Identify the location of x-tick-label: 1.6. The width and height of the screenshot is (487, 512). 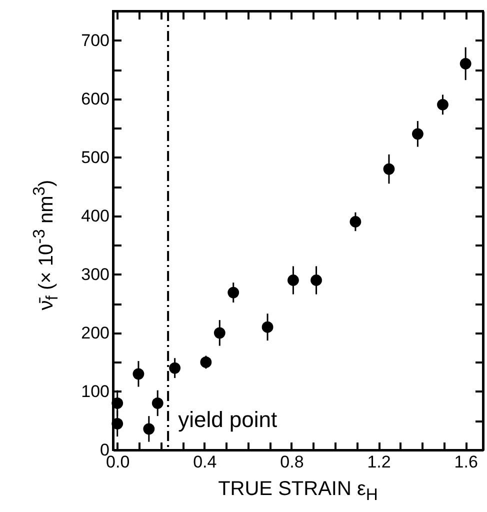
(466, 462).